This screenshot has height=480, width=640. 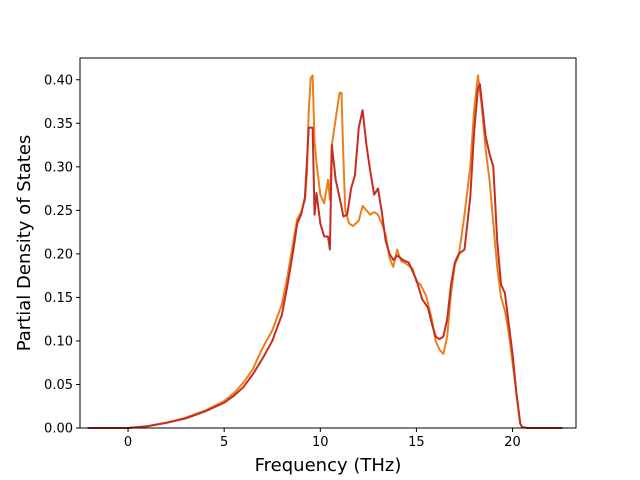 What do you see at coordinates (58, 124) in the screenshot?
I see `y-tick-label: 0.35` at bounding box center [58, 124].